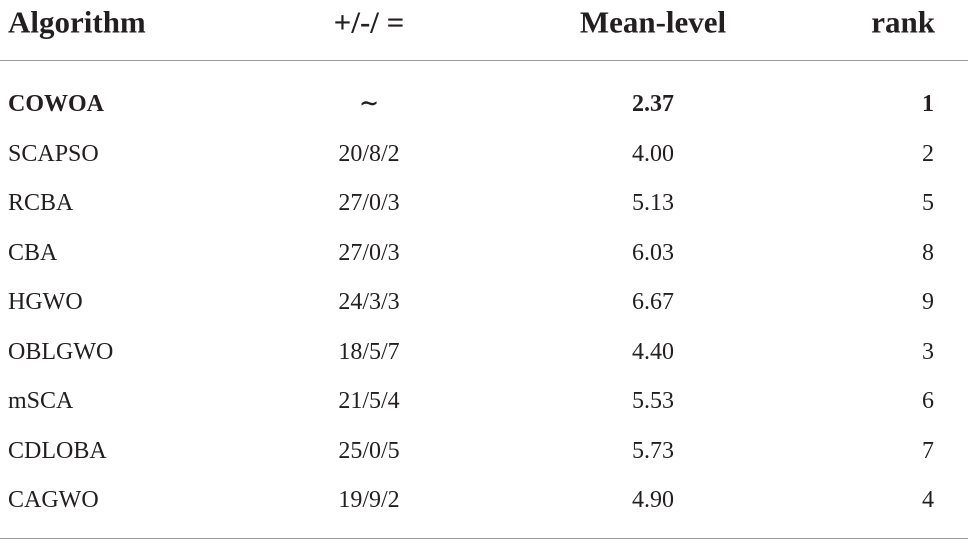 This screenshot has width=968, height=544. I want to click on mean-level-cell: 2.37, so click(653, 104).